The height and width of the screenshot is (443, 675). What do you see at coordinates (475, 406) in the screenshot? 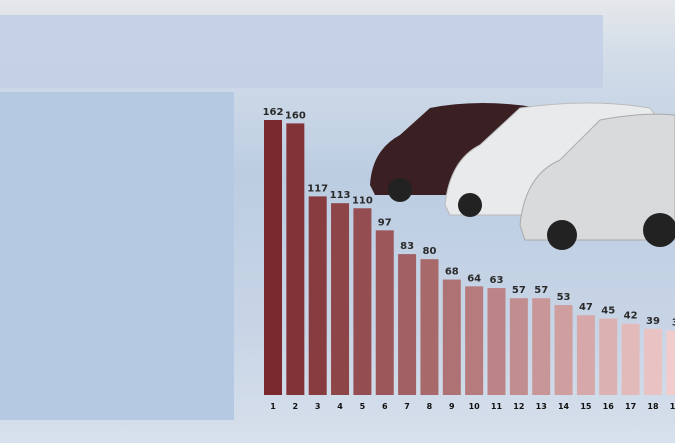
I see `x-tick-label: 10` at bounding box center [475, 406].